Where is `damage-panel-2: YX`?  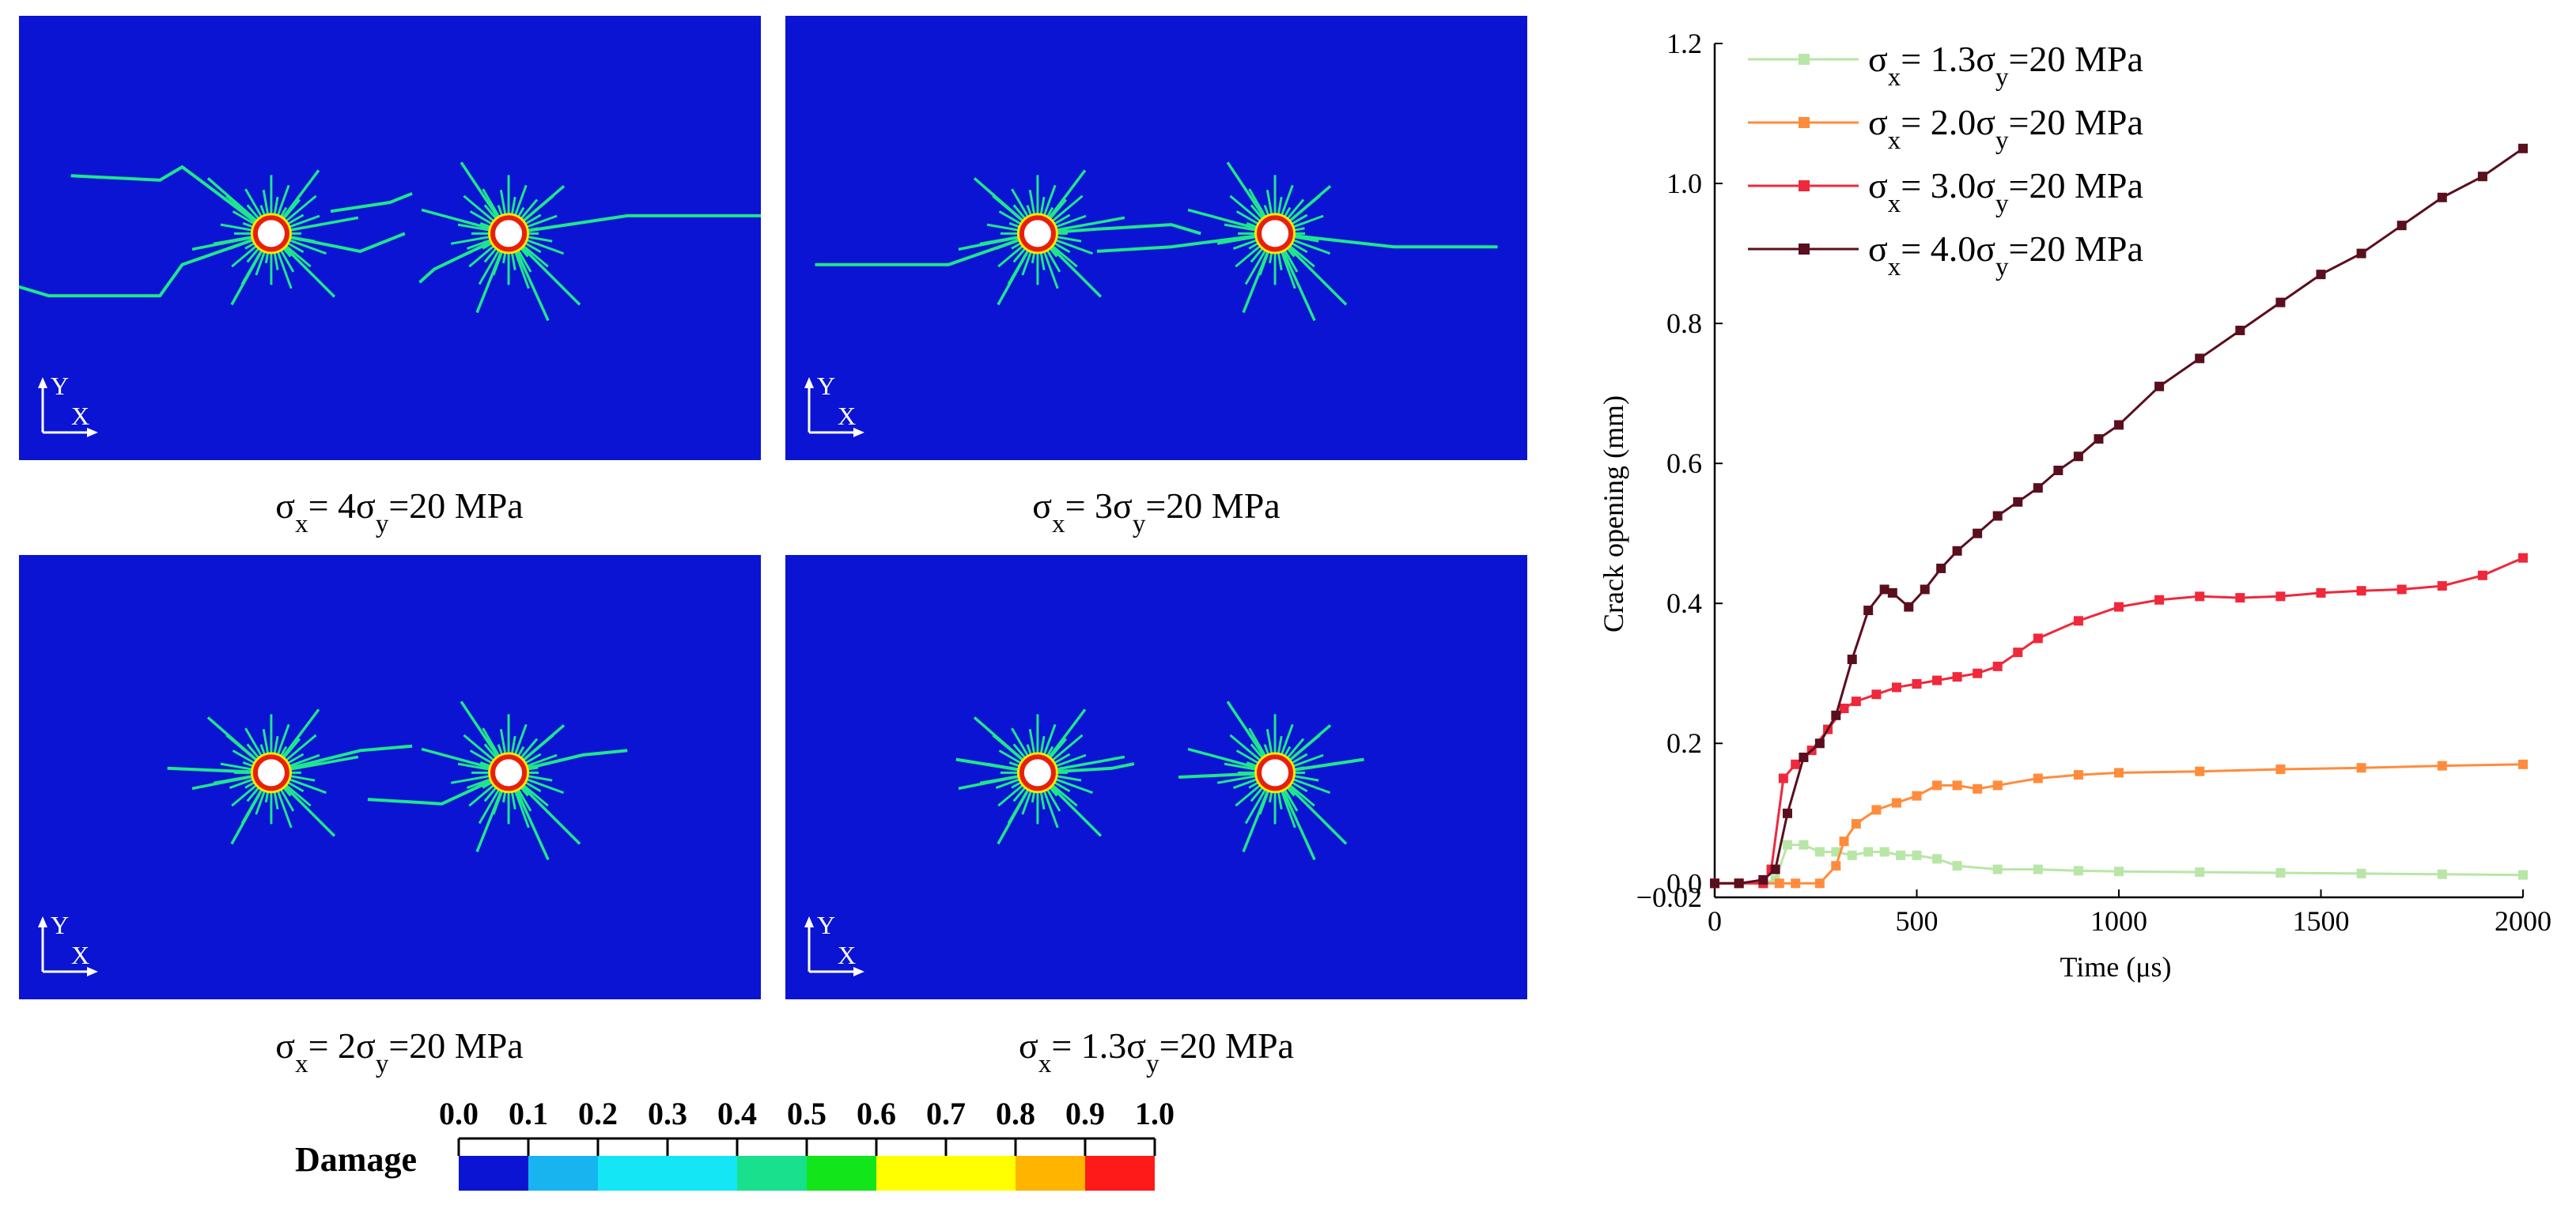
damage-panel-2: YX is located at coordinates (1156, 238).